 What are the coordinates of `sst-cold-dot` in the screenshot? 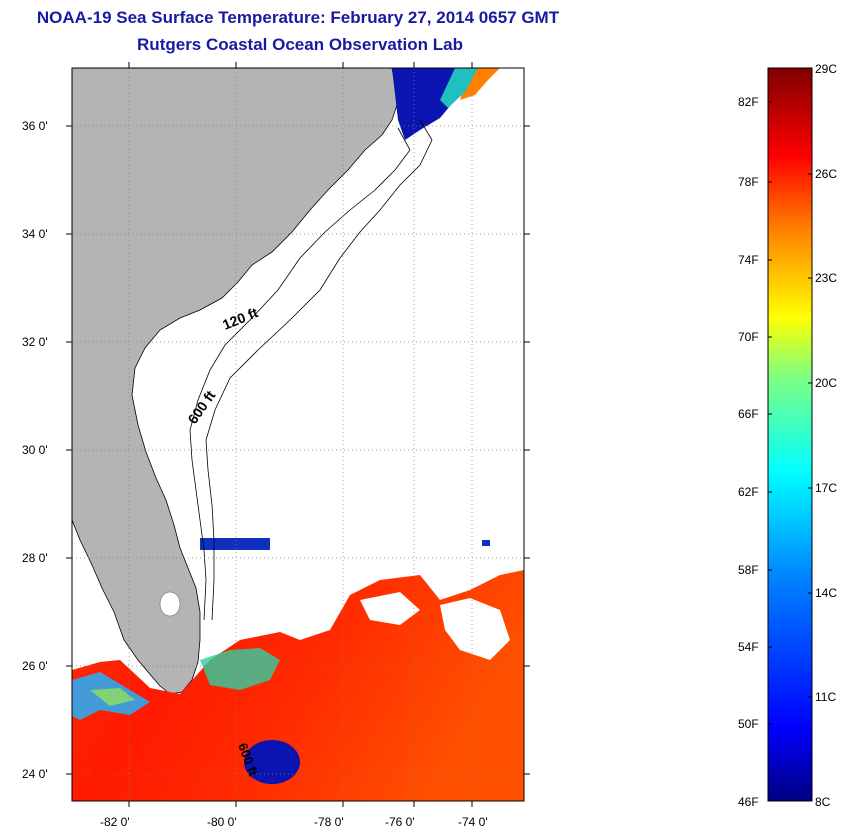 It's located at (486, 543).